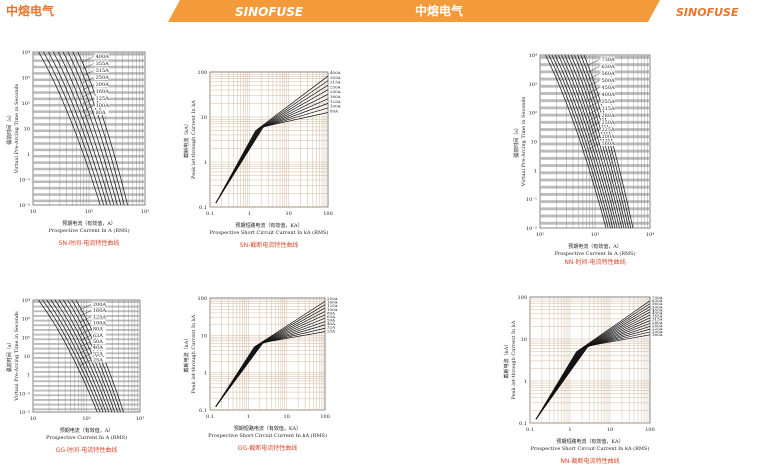  Describe the element at coordinates (594, 262) in the screenshot. I see `caption: NN-时间-电流特性曲线` at that location.